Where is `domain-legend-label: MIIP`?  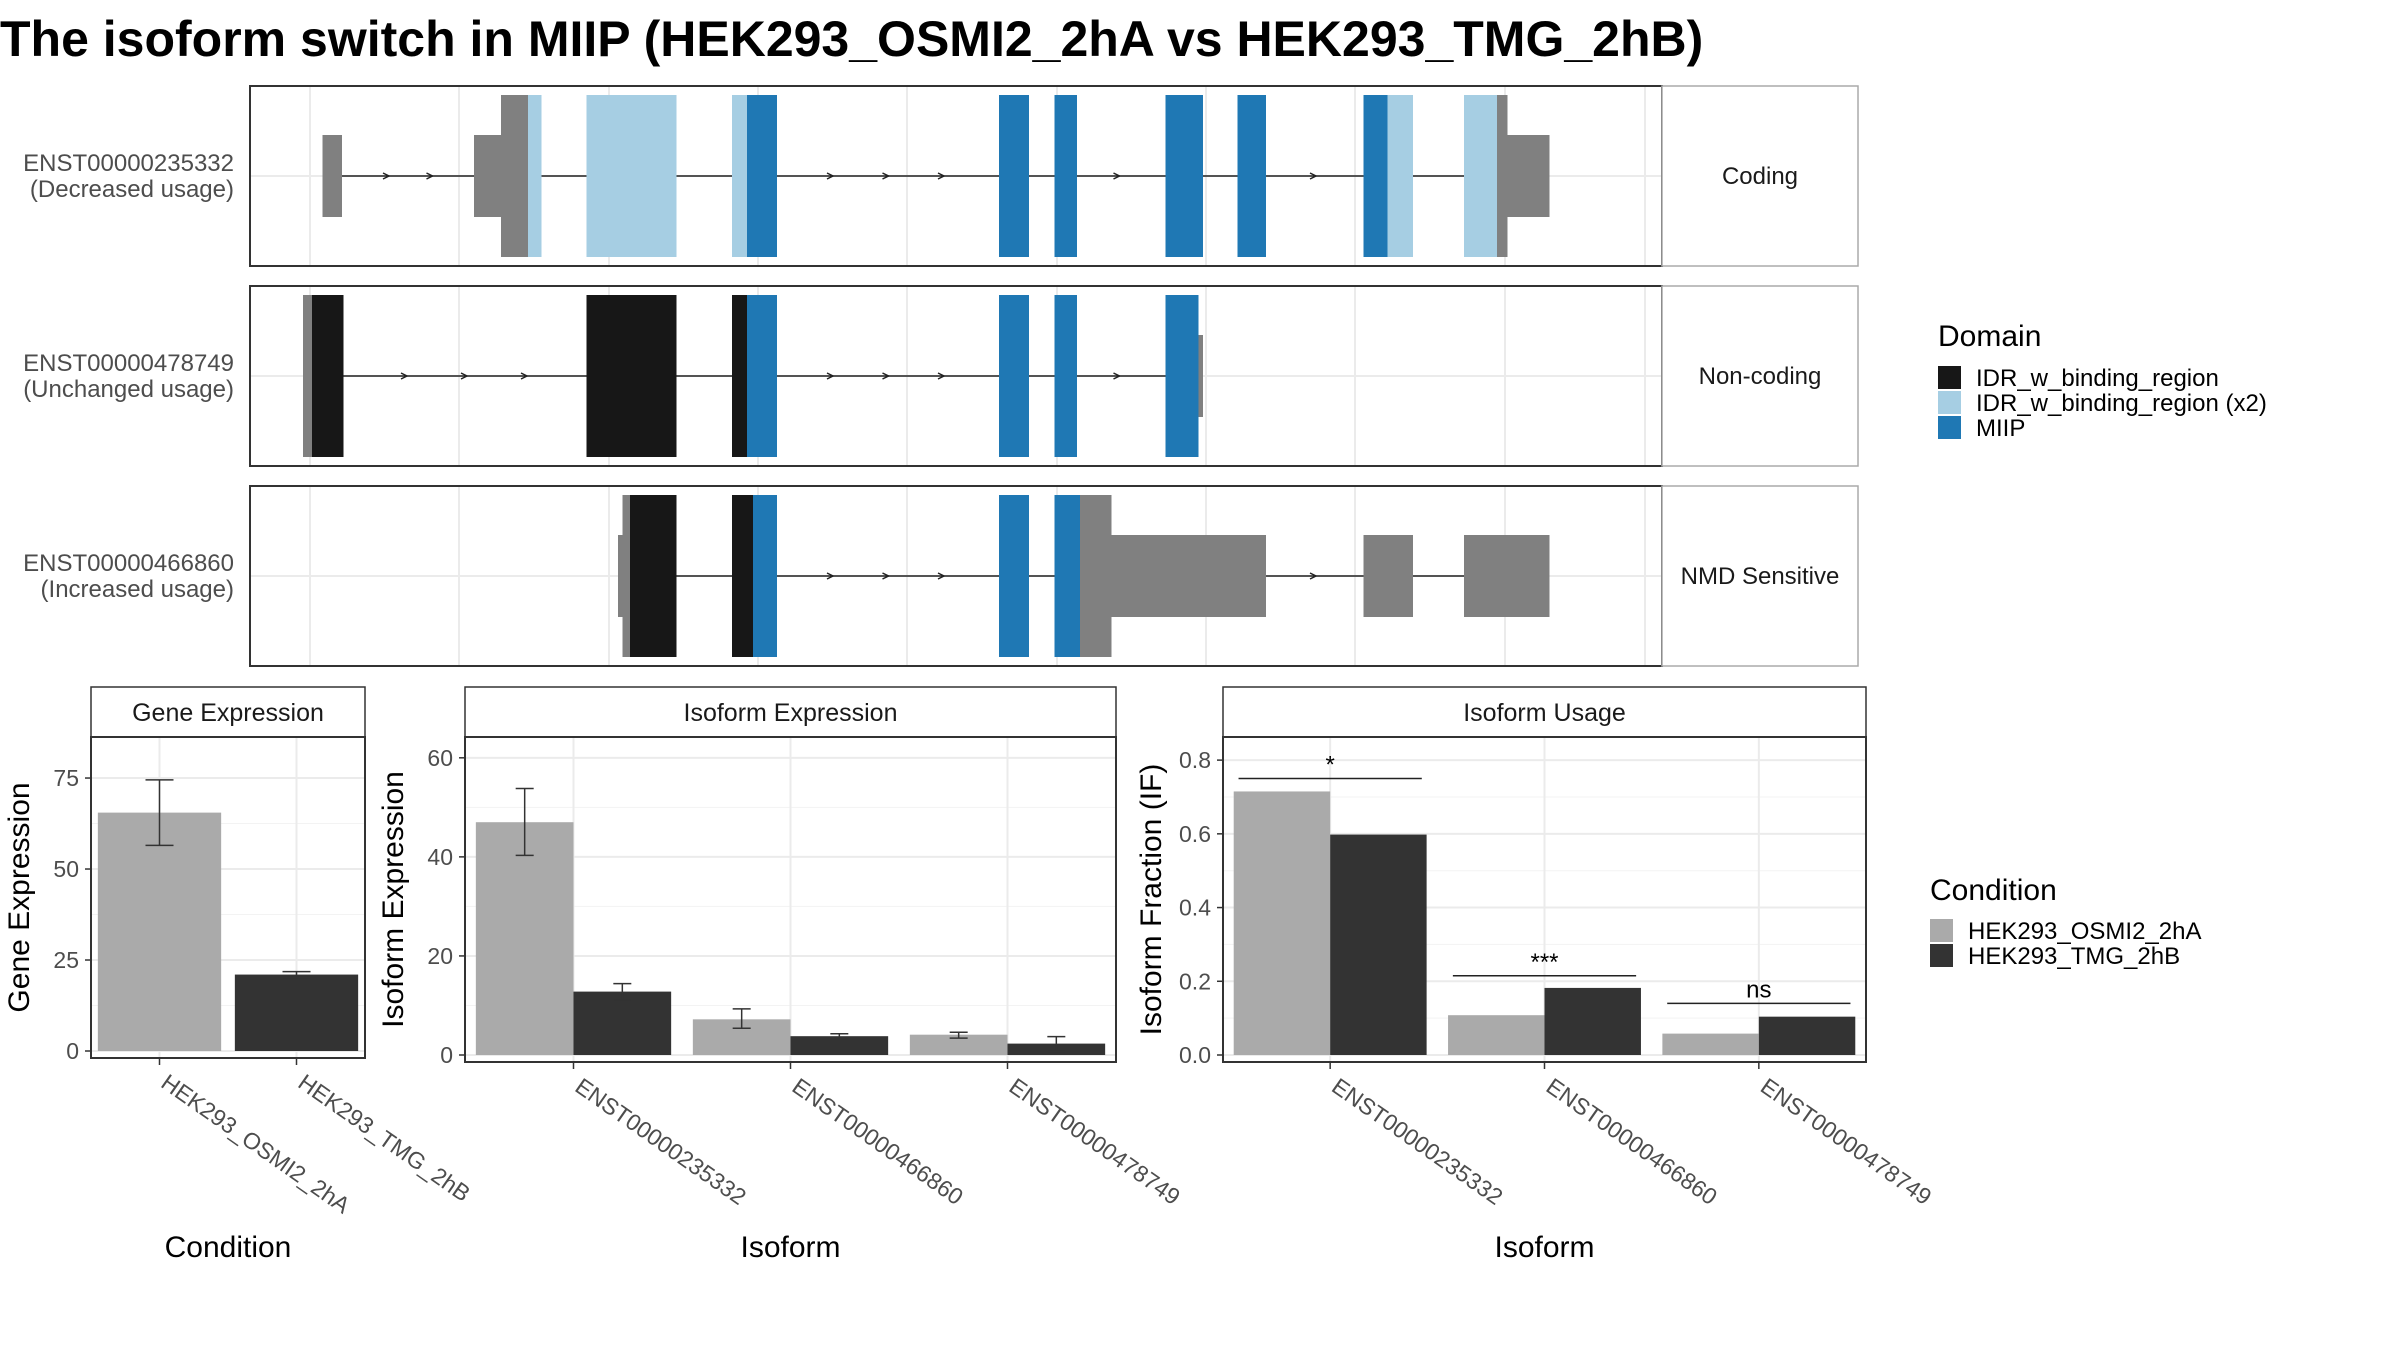 domain-legend-label: MIIP is located at coordinates (2000, 428).